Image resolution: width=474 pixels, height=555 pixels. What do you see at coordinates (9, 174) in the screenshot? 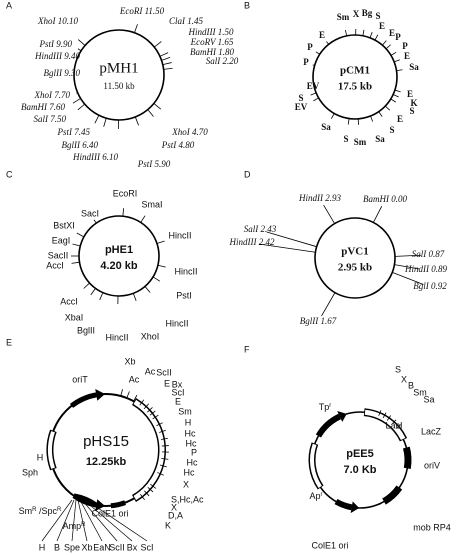
I see `label: C` at bounding box center [9, 174].